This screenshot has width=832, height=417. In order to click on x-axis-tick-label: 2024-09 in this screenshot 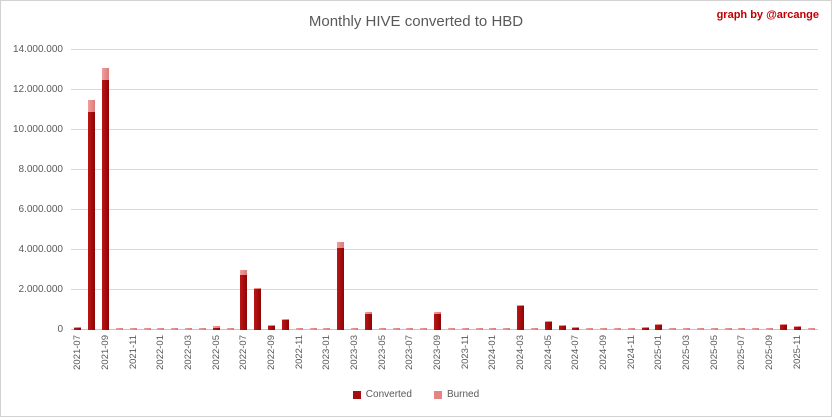, I will do `click(604, 352)`.